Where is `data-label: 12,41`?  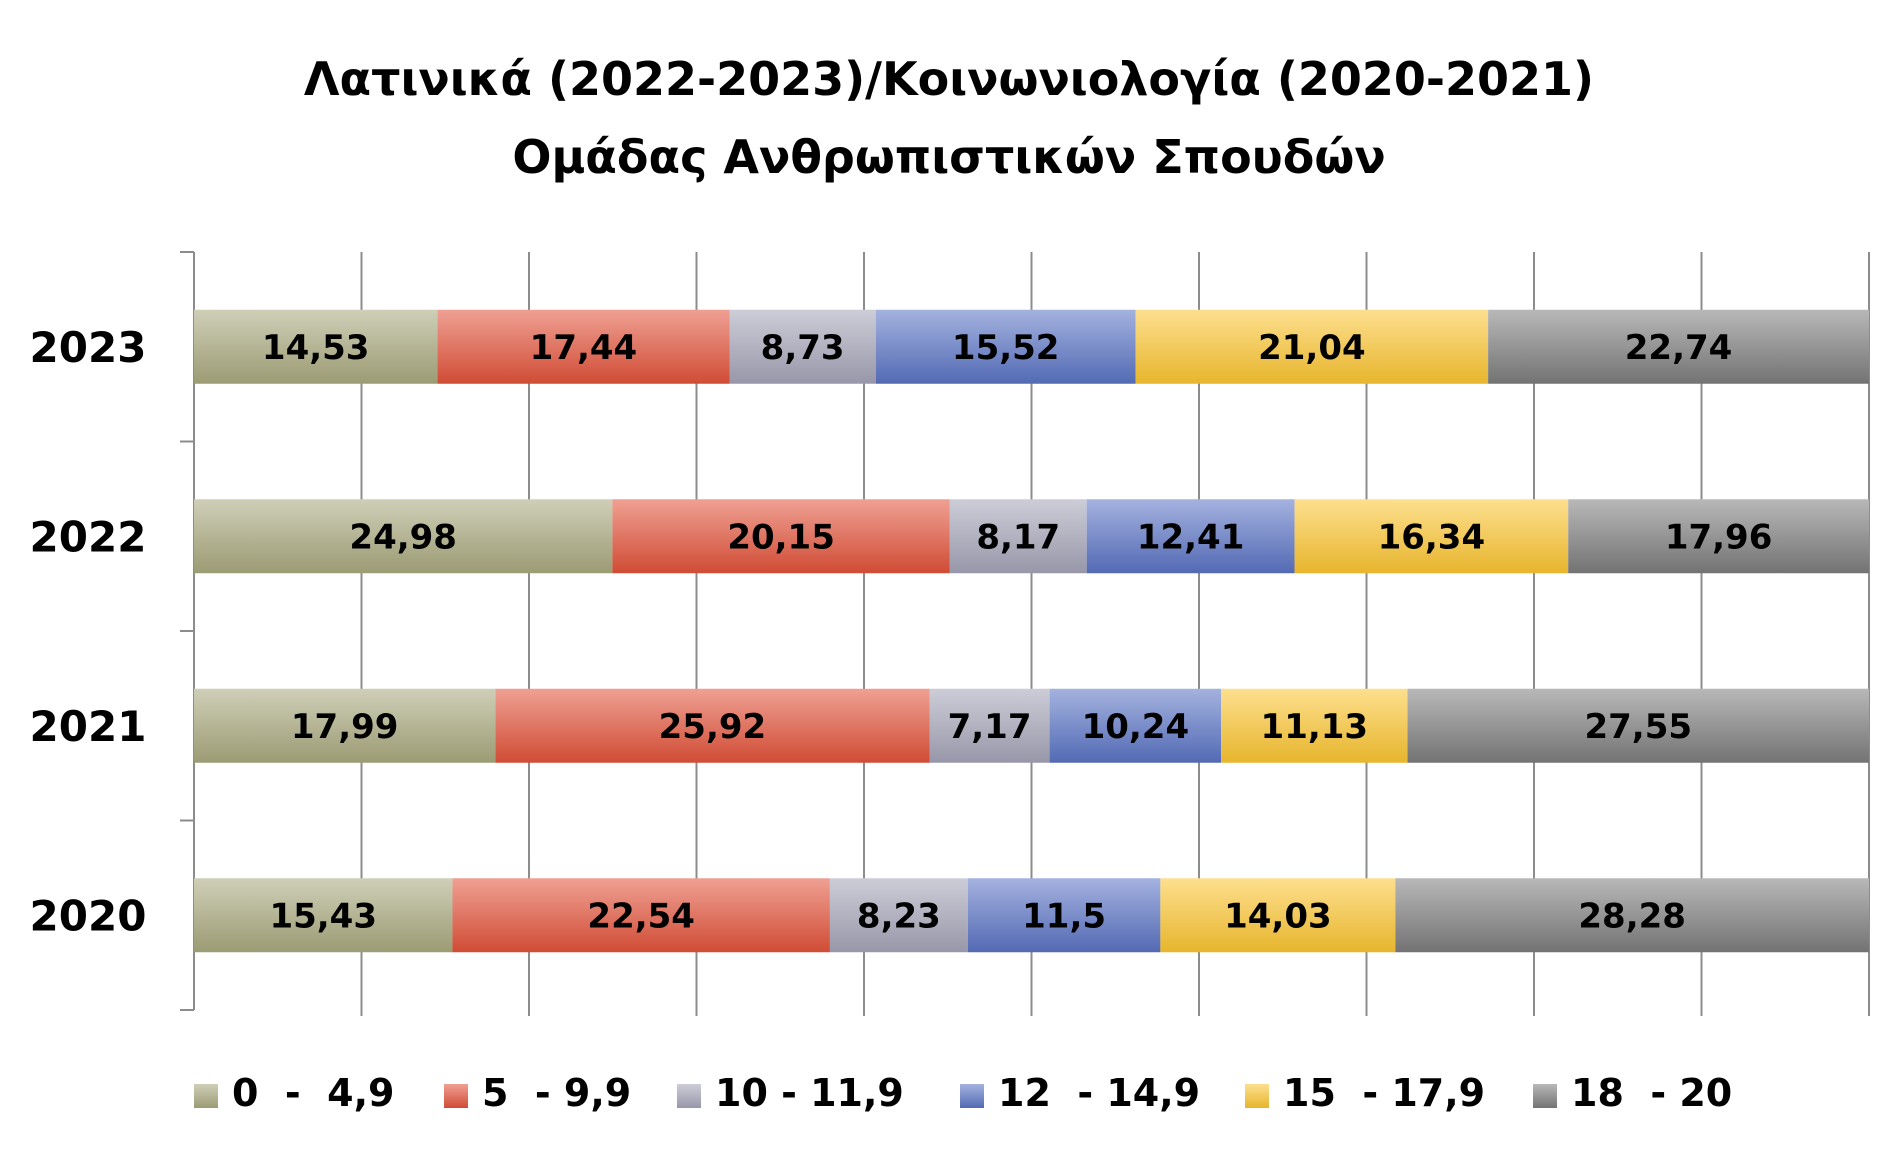 data-label: 12,41 is located at coordinates (1191, 537).